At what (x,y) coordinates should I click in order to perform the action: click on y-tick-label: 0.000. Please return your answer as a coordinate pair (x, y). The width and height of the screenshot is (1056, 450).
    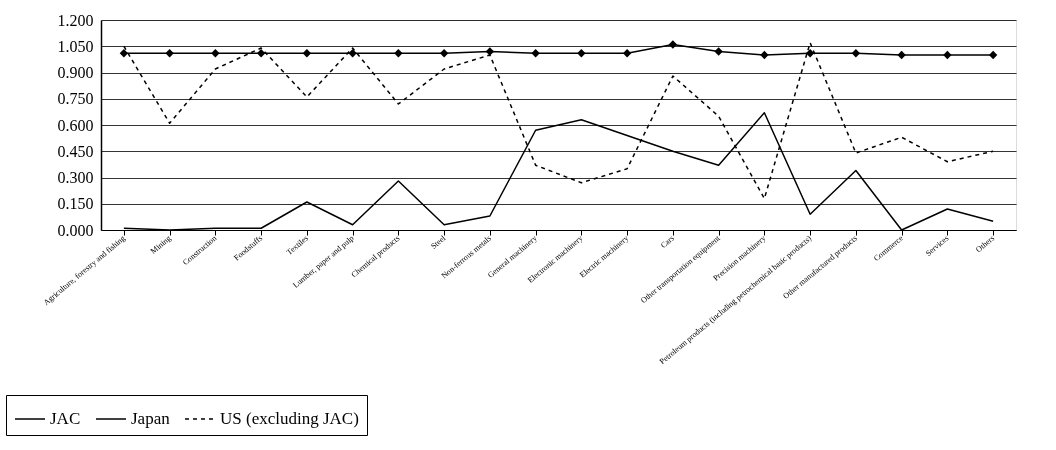
    Looking at the image, I should click on (75, 230).